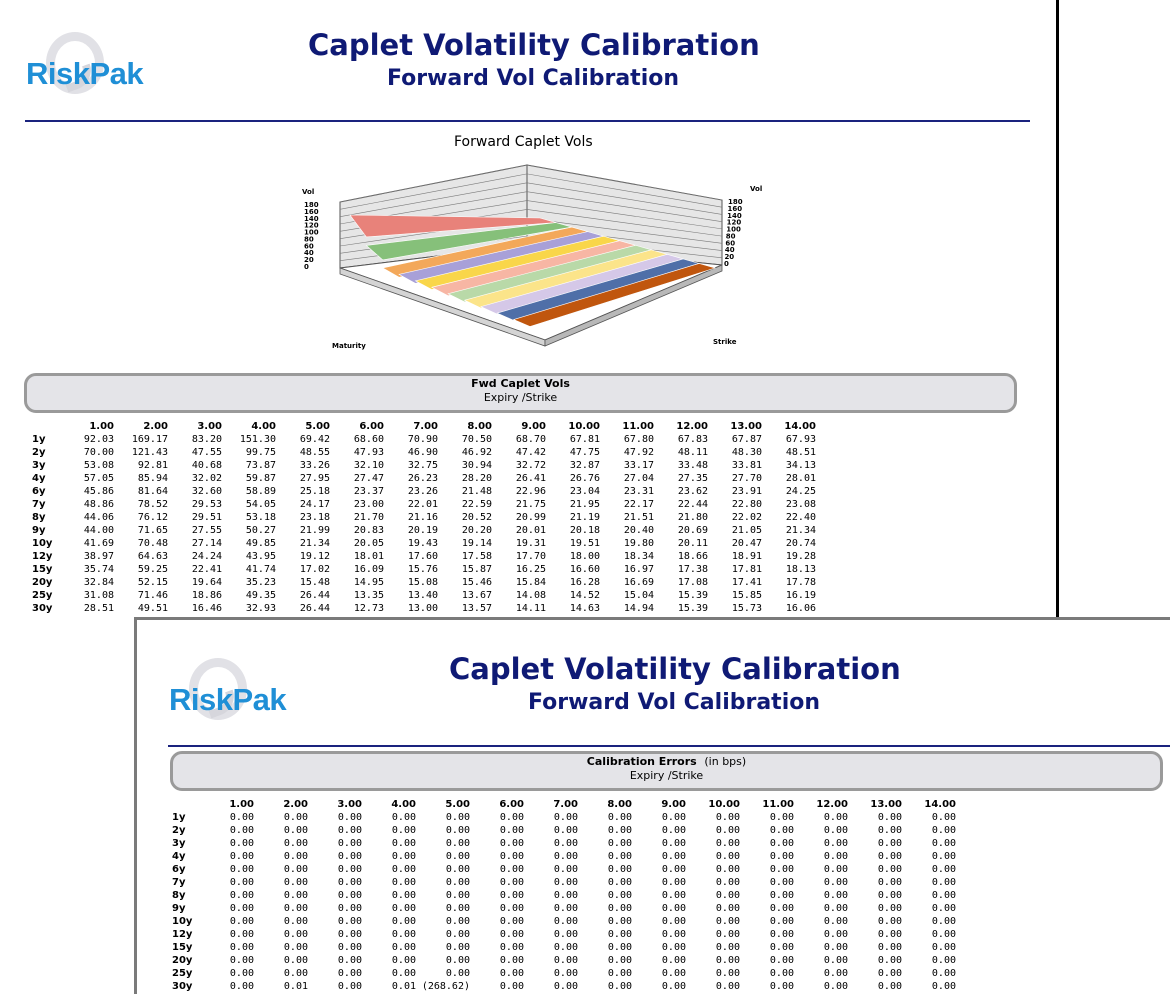 The height and width of the screenshot is (994, 1170). Describe the element at coordinates (619, 804) in the screenshot. I see `column-header: 8.00` at that location.